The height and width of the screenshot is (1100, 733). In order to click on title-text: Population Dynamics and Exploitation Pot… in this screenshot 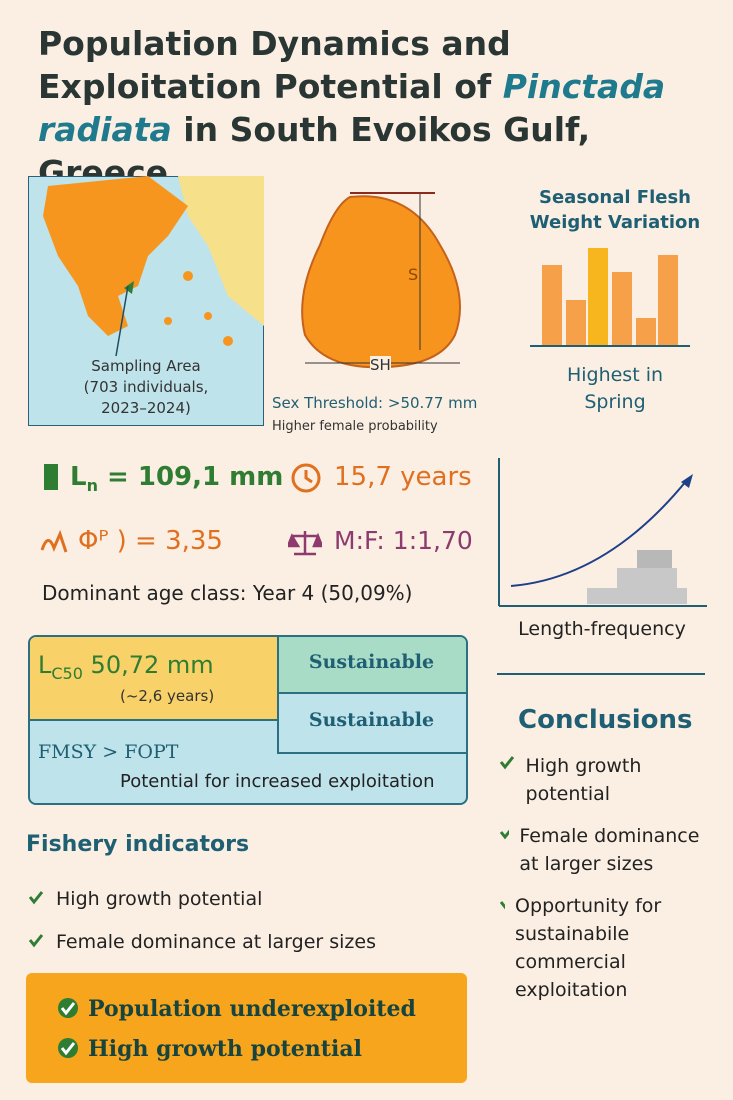, I will do `click(274, 65)`.